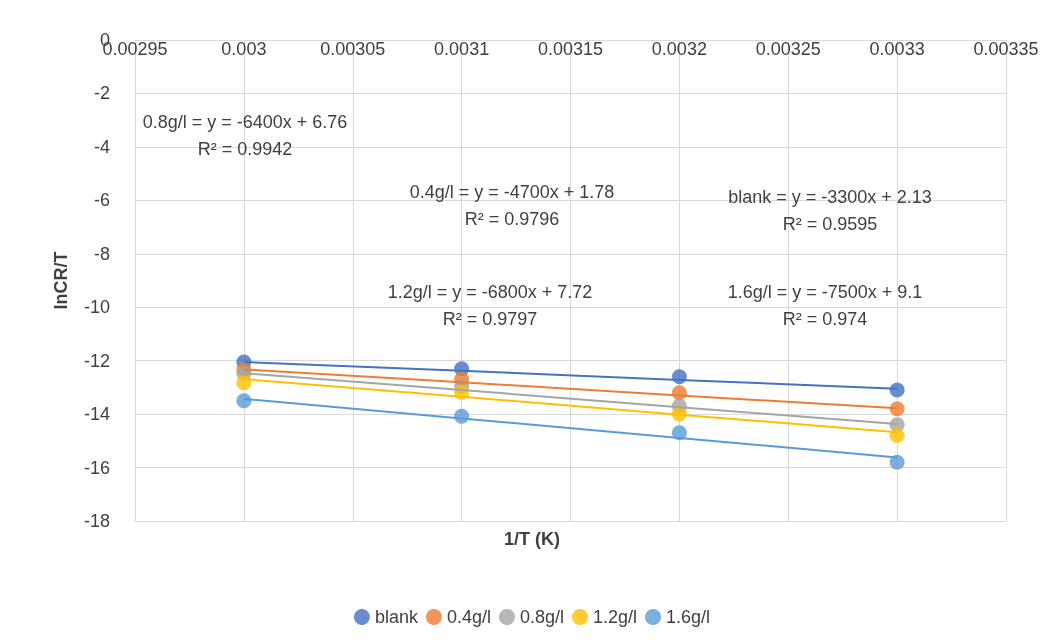  I want to click on x-tick-label: 0.00335, so click(1006, 49).